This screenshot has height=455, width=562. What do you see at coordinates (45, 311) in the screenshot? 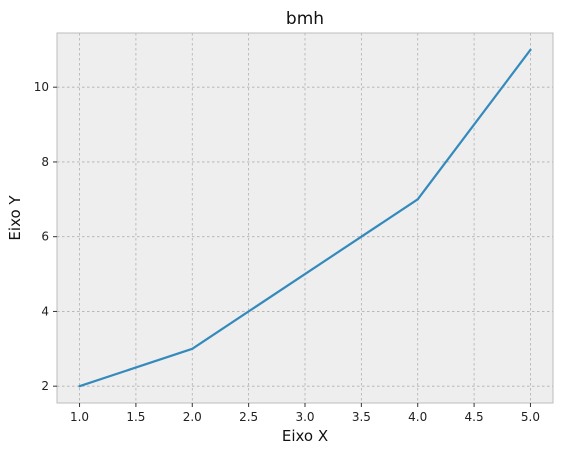
I see `y-tick-label: 4` at bounding box center [45, 311].